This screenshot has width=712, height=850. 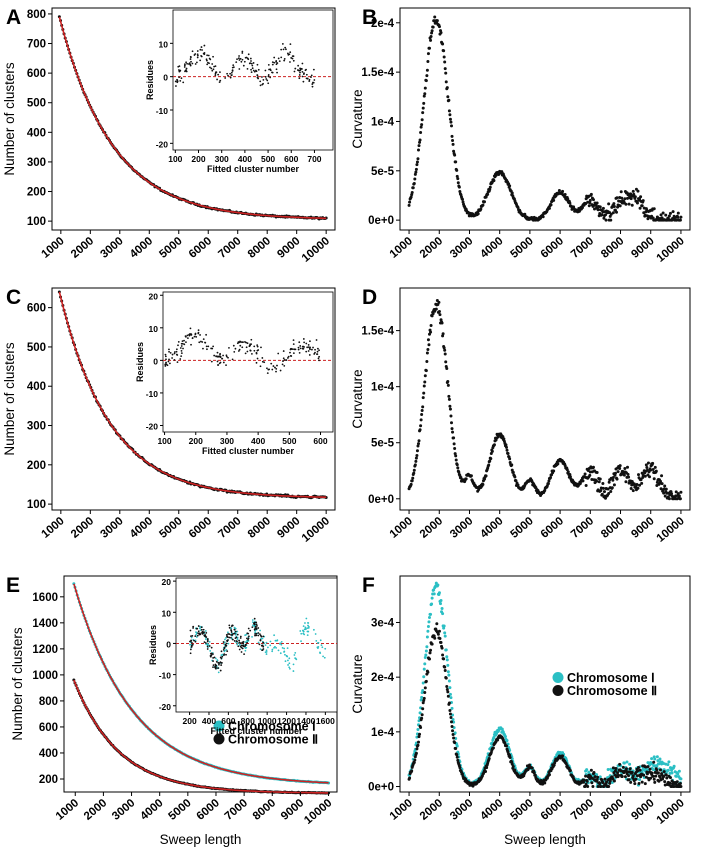 What do you see at coordinates (36, 222) in the screenshot?
I see `y-tick-label: 100` at bounding box center [36, 222].